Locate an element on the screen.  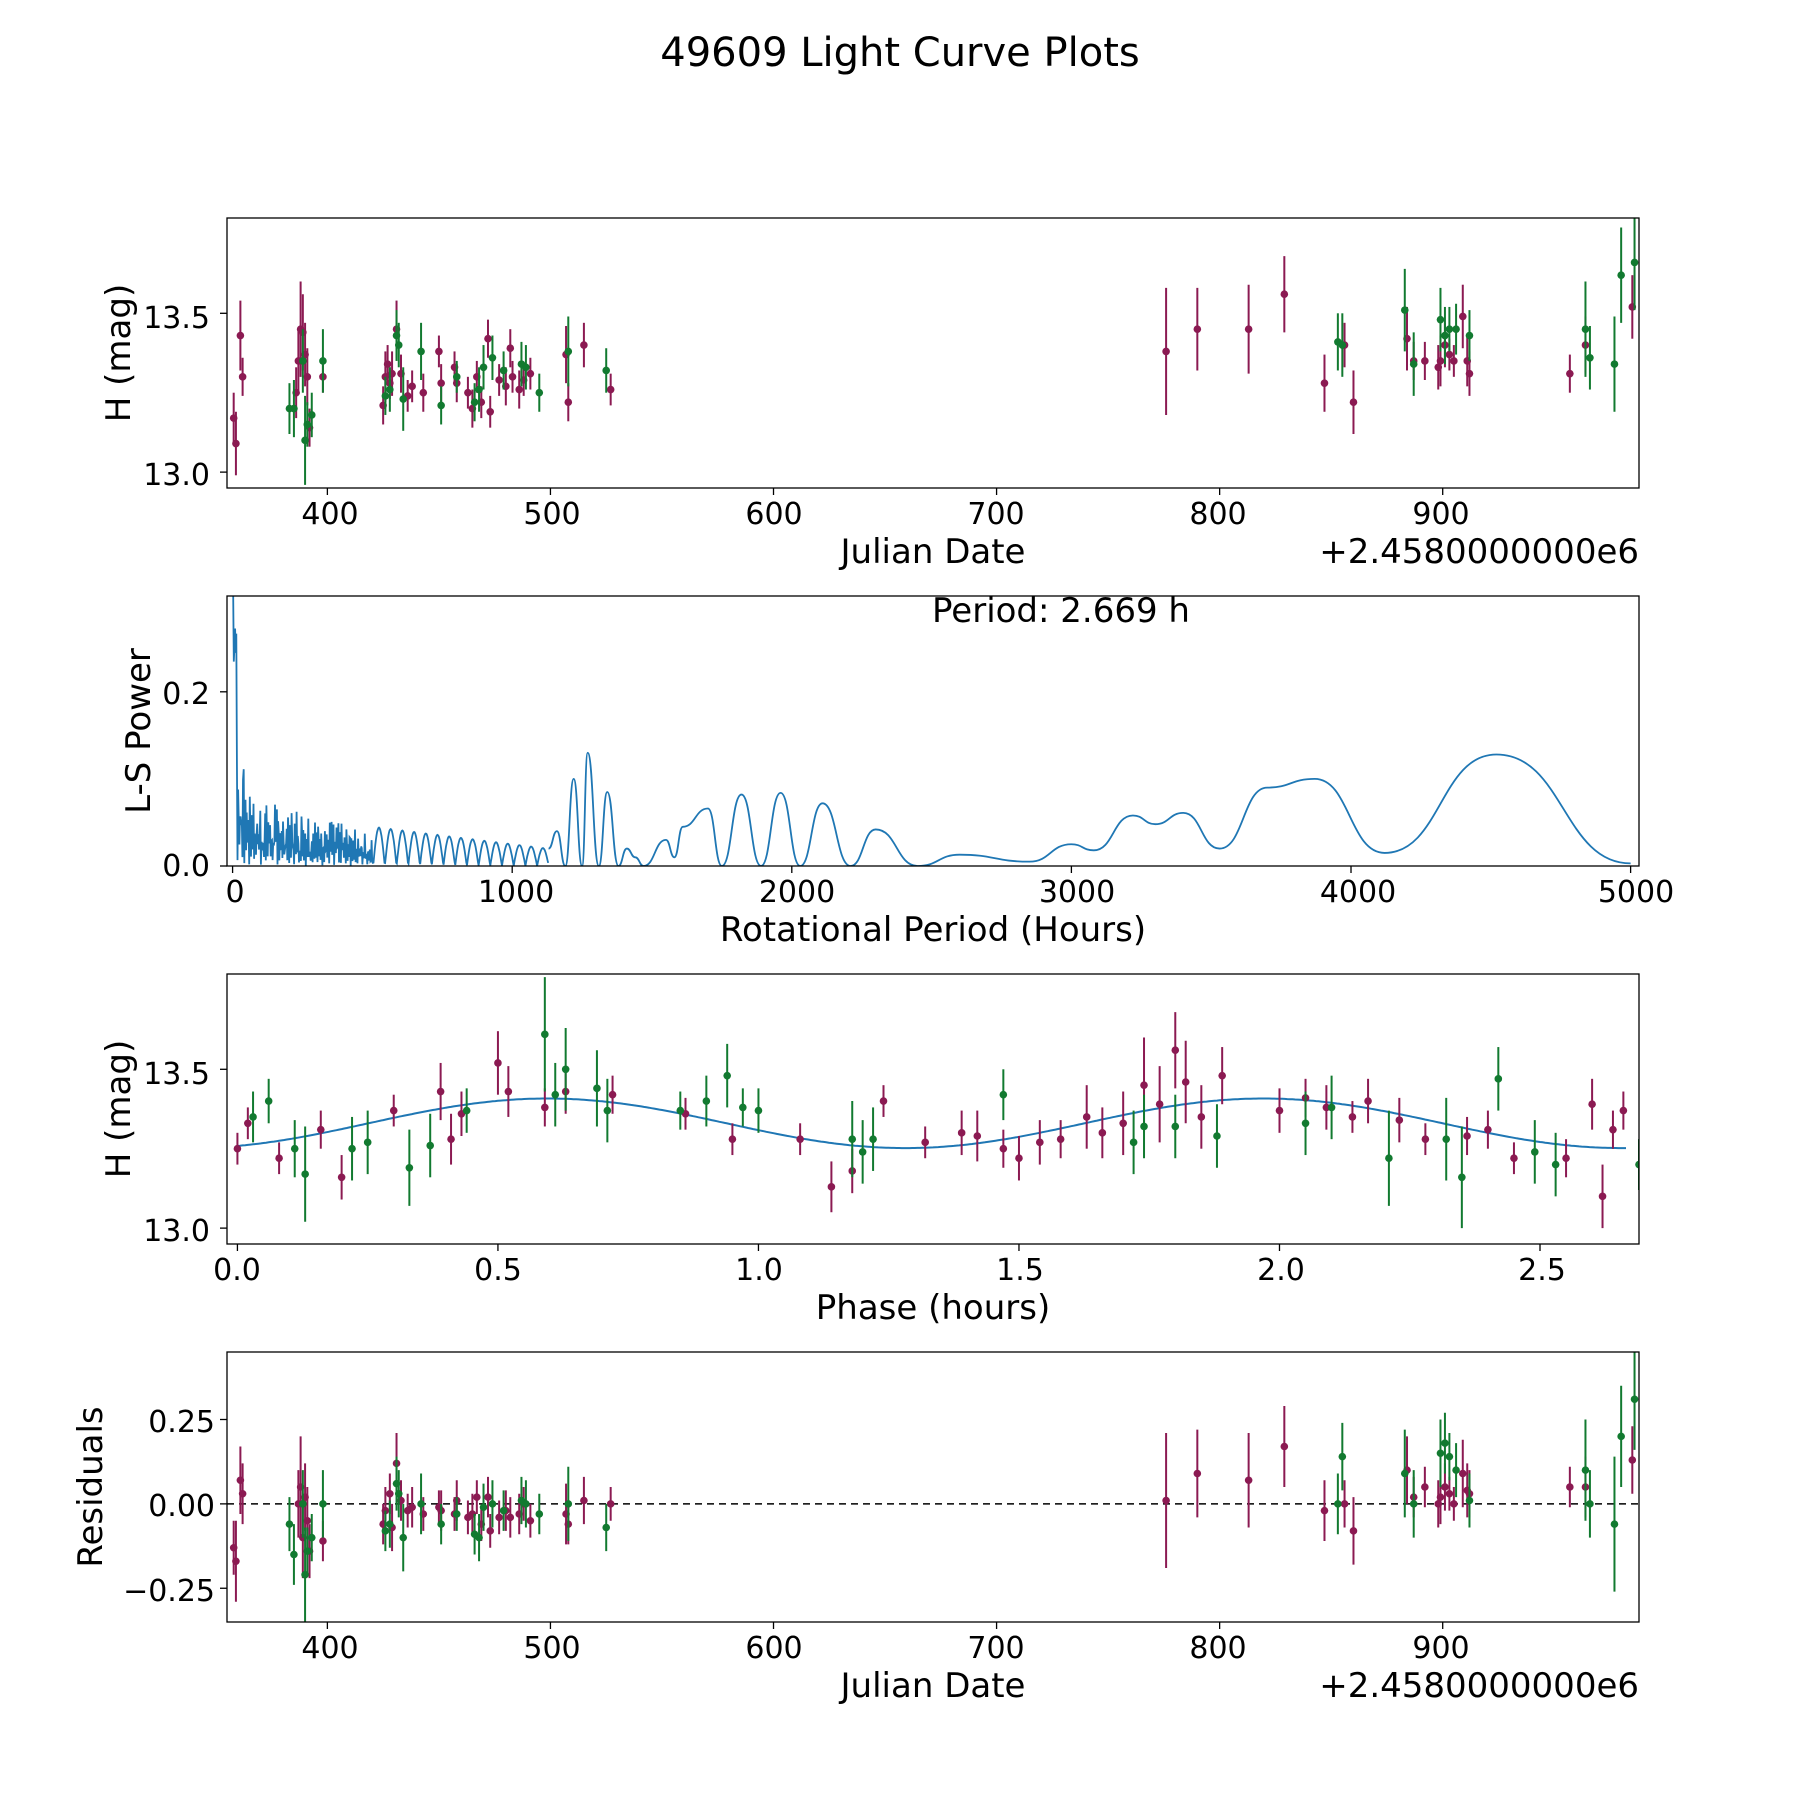
y-tick-label: 0.0 is located at coordinates (186, 866).